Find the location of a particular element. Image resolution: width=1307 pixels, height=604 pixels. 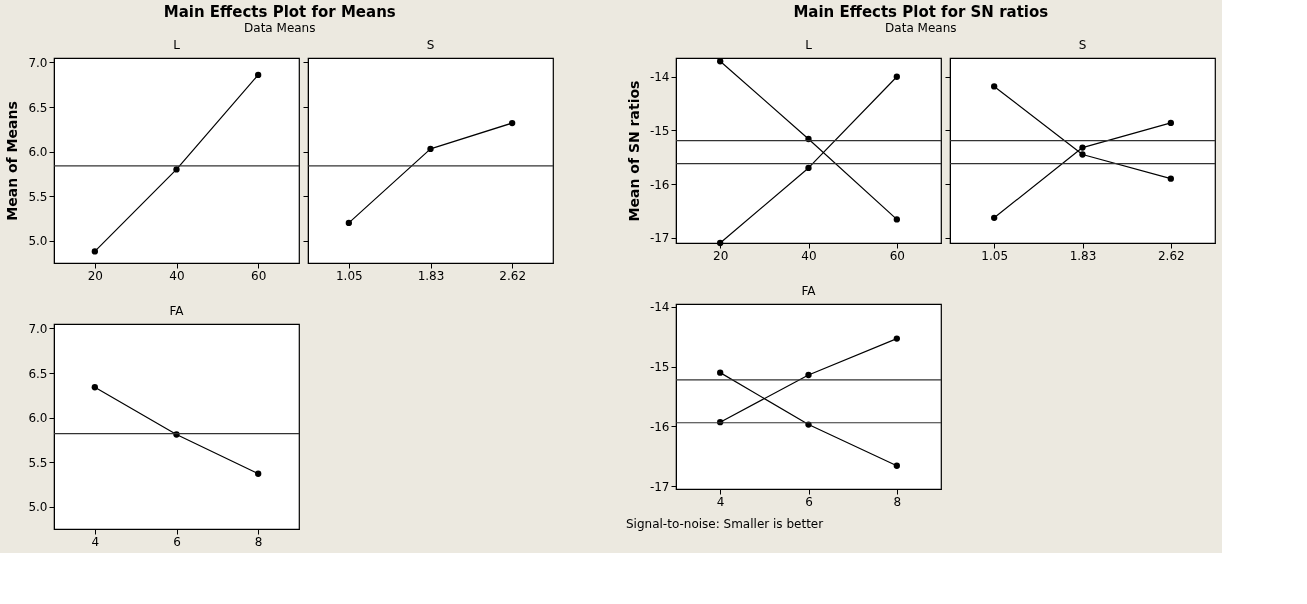

y-axis-title: Mean of SN ratios is located at coordinates (633, 151).